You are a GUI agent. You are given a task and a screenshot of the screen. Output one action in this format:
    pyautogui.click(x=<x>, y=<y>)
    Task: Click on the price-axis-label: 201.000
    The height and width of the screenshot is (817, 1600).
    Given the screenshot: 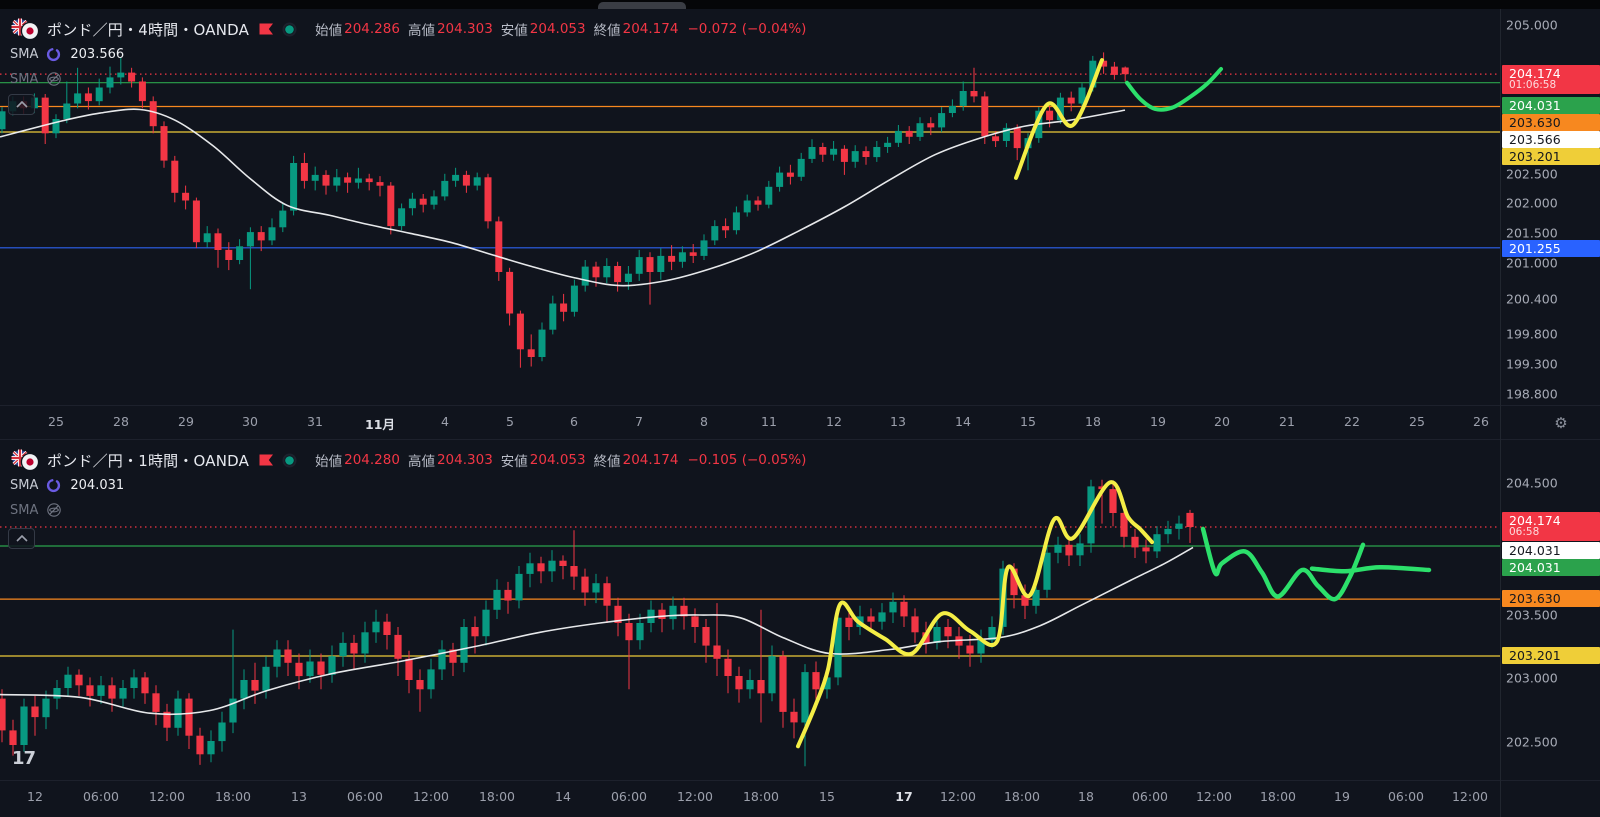 What is the action you would take?
    pyautogui.click(x=1532, y=263)
    